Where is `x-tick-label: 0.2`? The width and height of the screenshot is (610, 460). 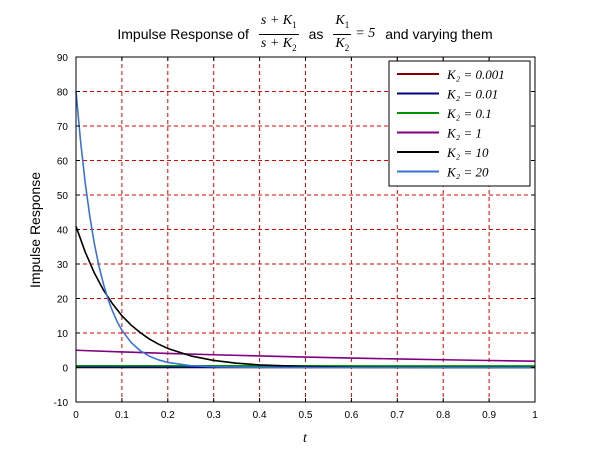
x-tick-label: 0.2 is located at coordinates (168, 415).